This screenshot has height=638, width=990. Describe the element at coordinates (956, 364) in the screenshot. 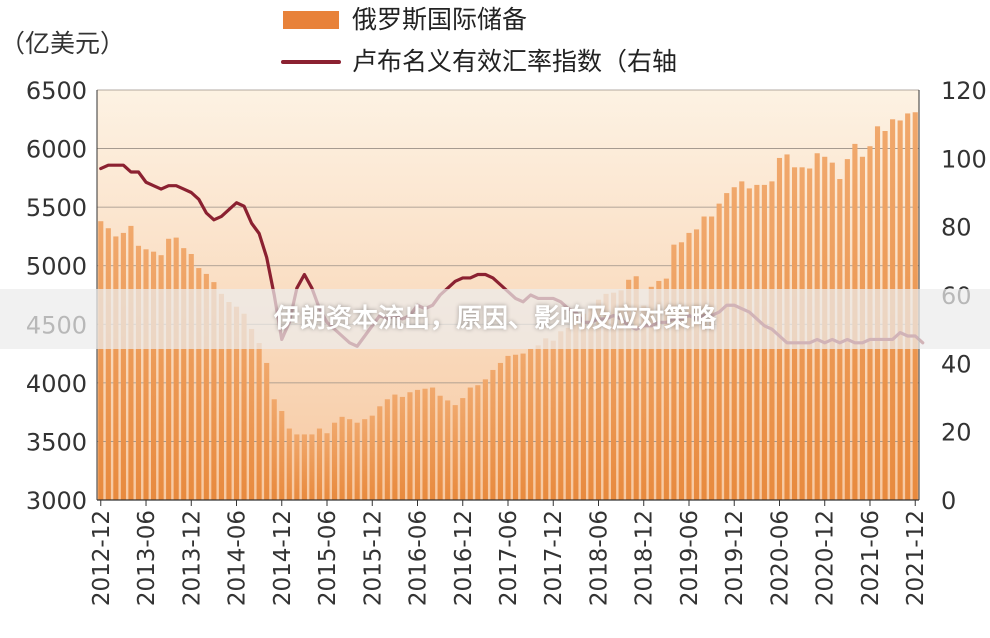

I see `y-right-tick-label: 40` at that location.